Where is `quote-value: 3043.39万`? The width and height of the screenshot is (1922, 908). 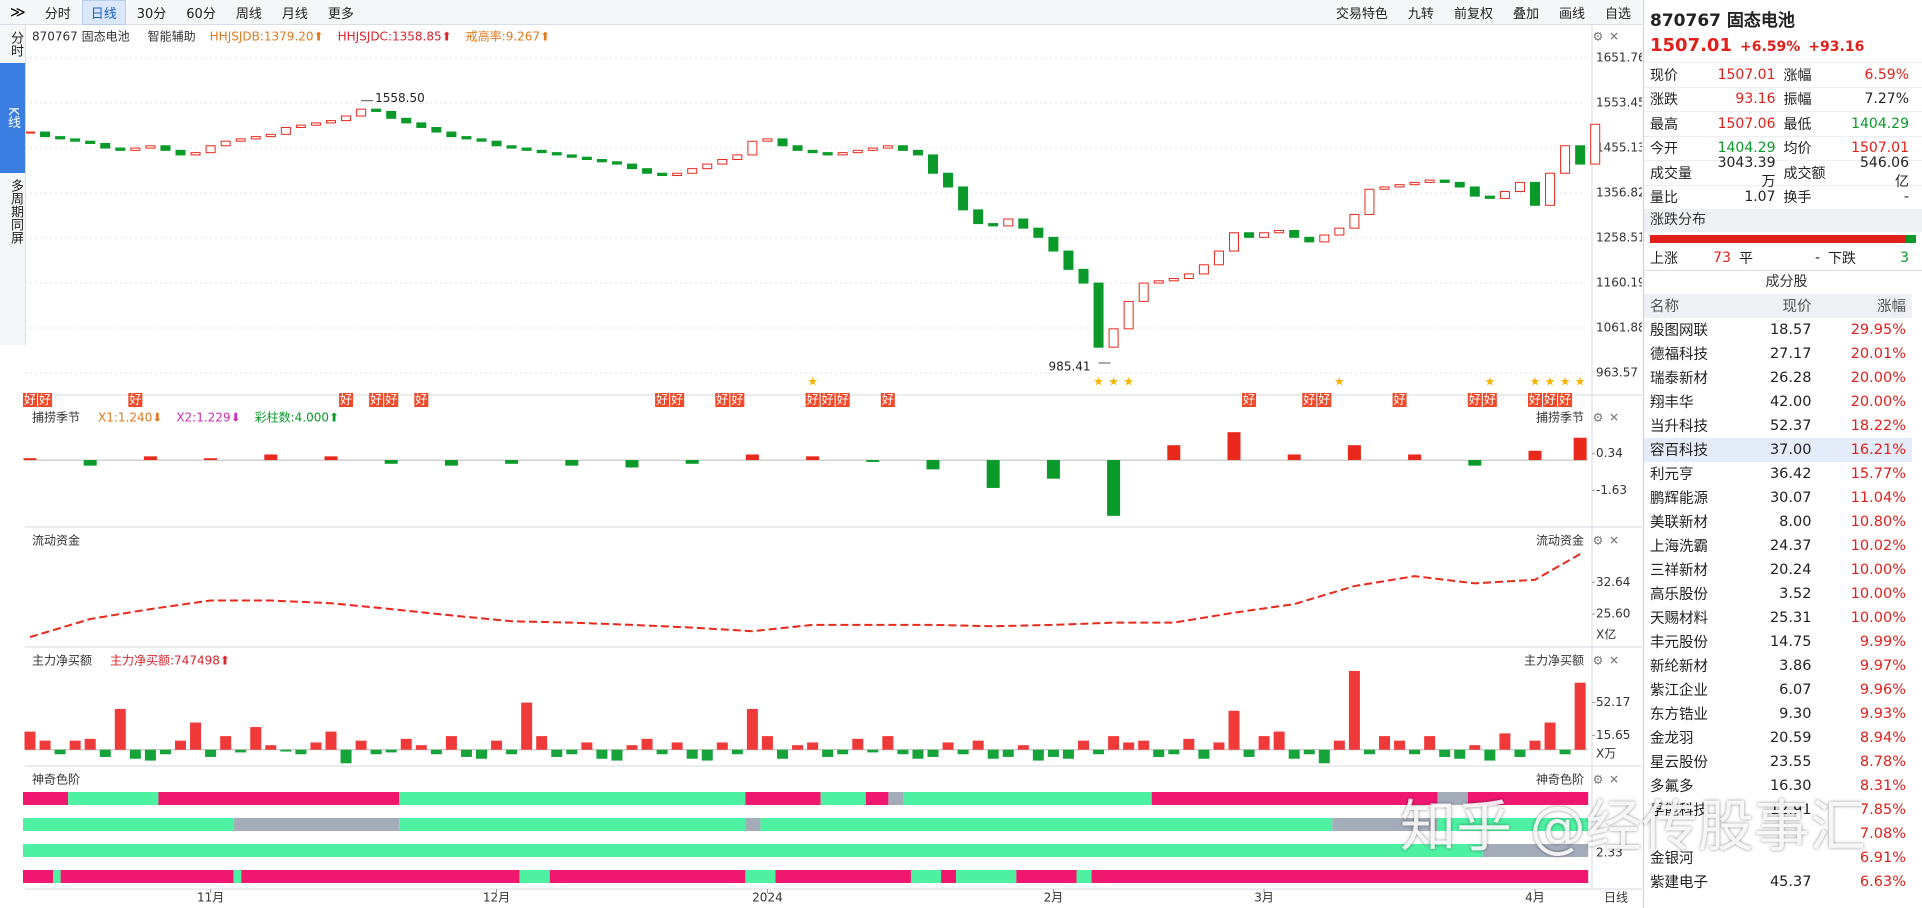
quote-value: 3043.39万 is located at coordinates (1746, 172).